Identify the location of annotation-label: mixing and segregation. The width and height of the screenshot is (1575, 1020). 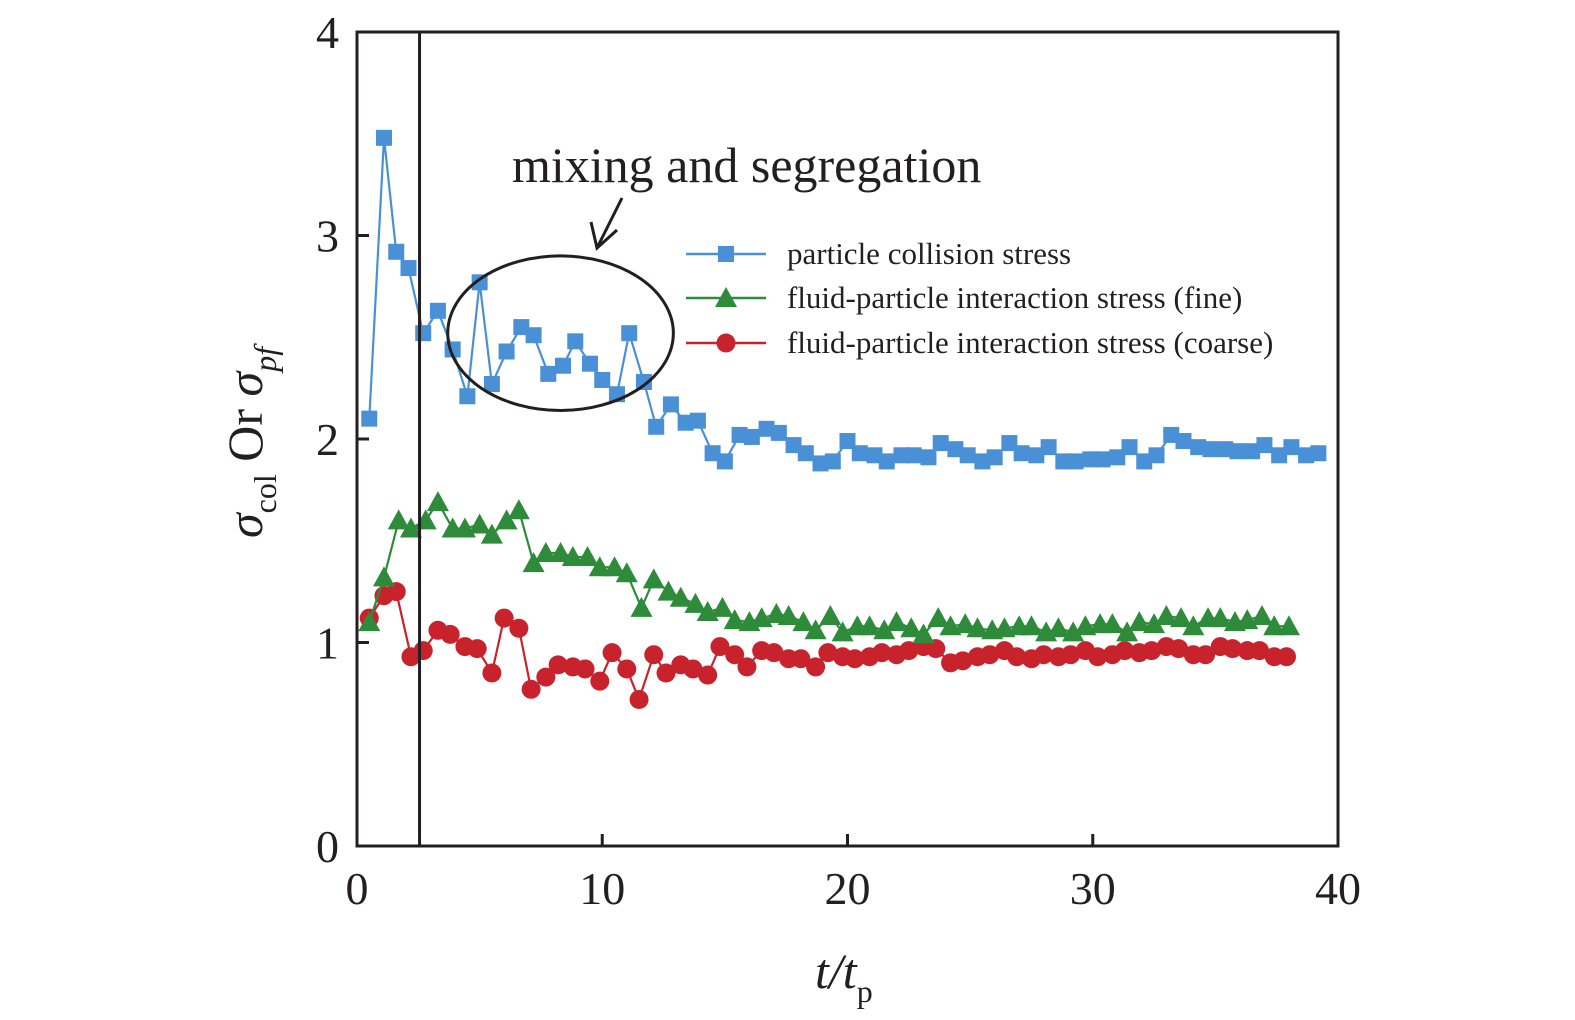
(746, 165).